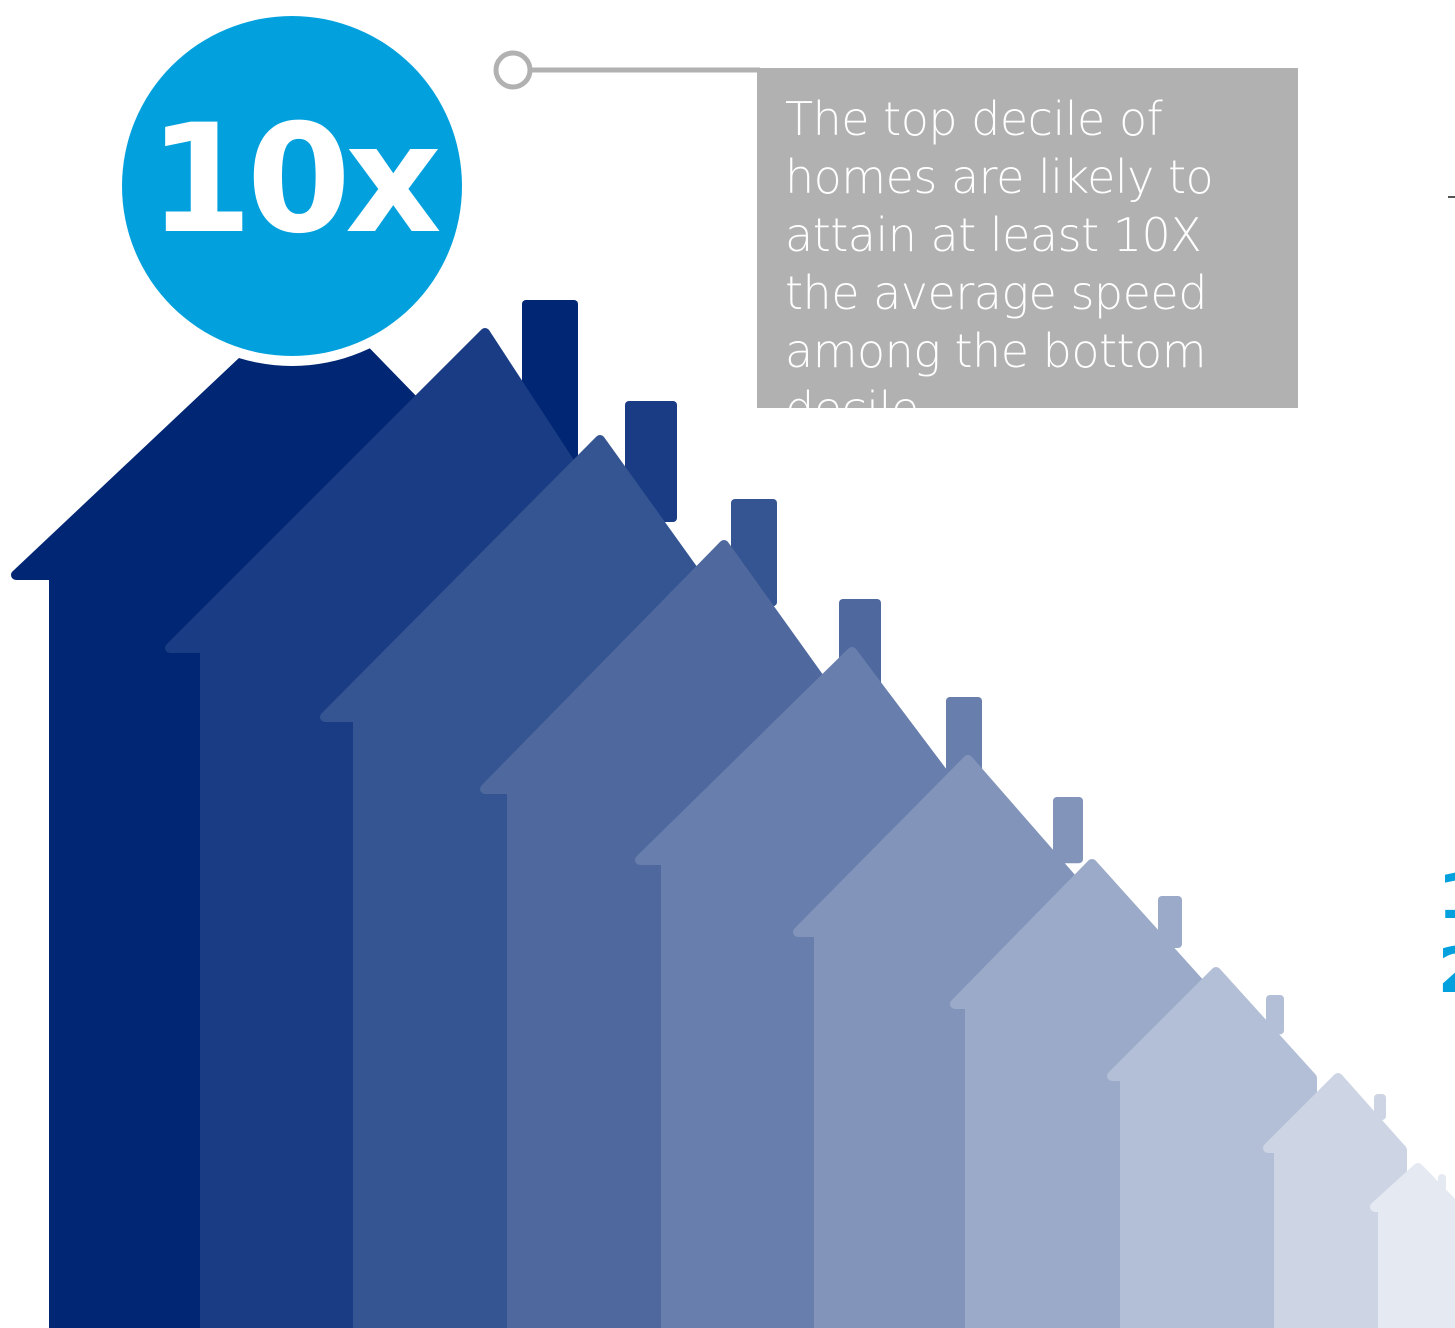 The height and width of the screenshot is (1328, 1455). Describe the element at coordinates (1446, 897) in the screenshot. I see `edge-text-1: 1` at that location.